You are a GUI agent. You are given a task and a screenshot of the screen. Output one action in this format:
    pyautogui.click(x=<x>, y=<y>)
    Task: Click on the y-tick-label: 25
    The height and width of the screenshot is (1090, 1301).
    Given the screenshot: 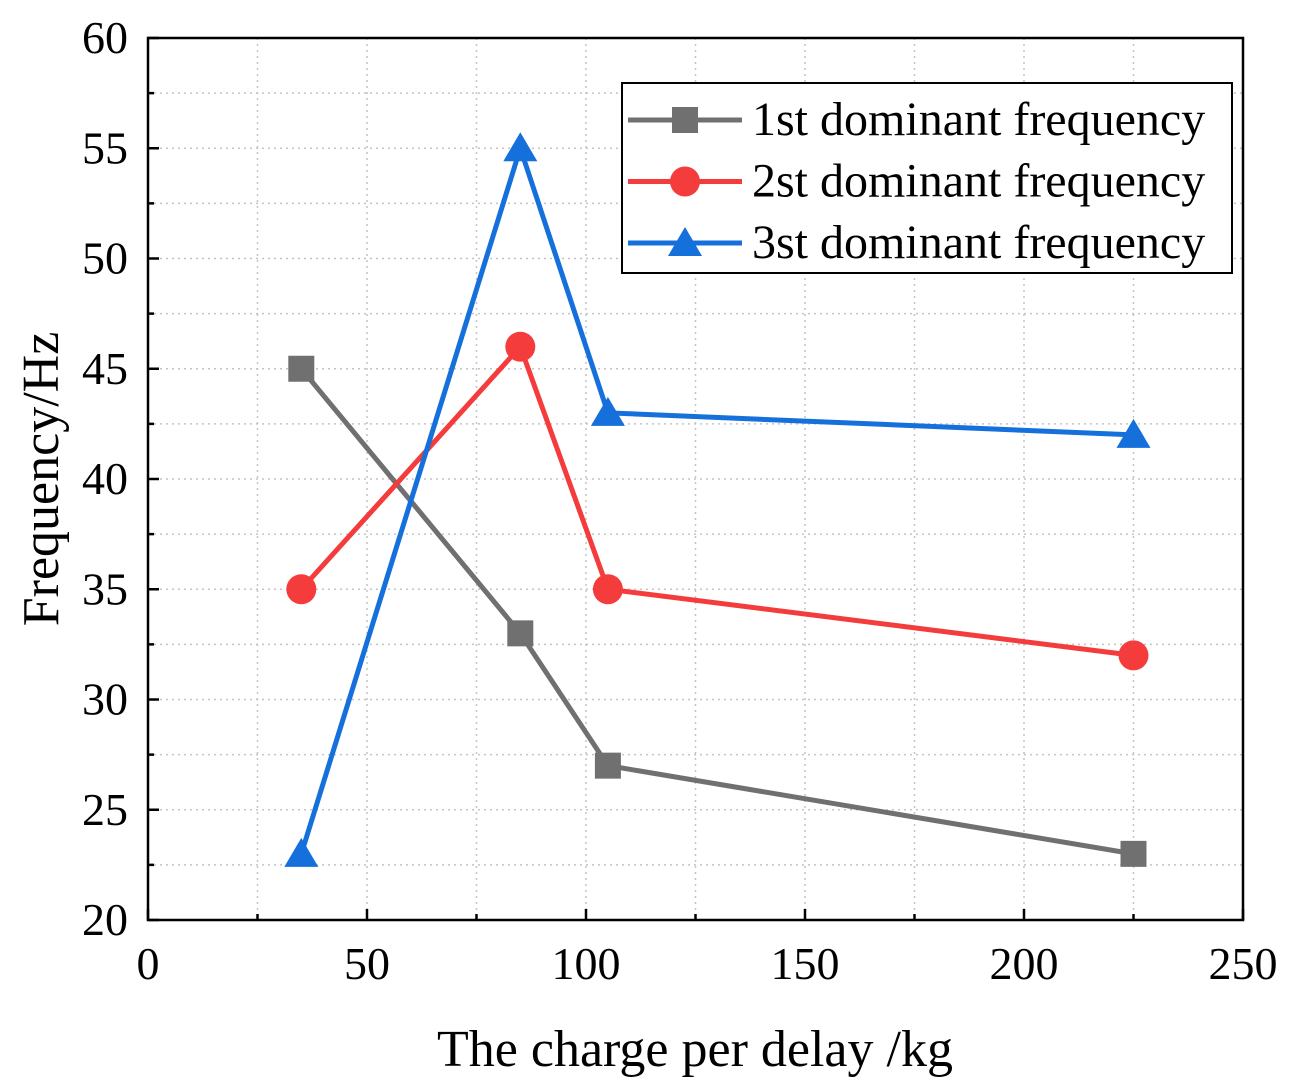 What is the action you would take?
    pyautogui.click(x=105, y=809)
    